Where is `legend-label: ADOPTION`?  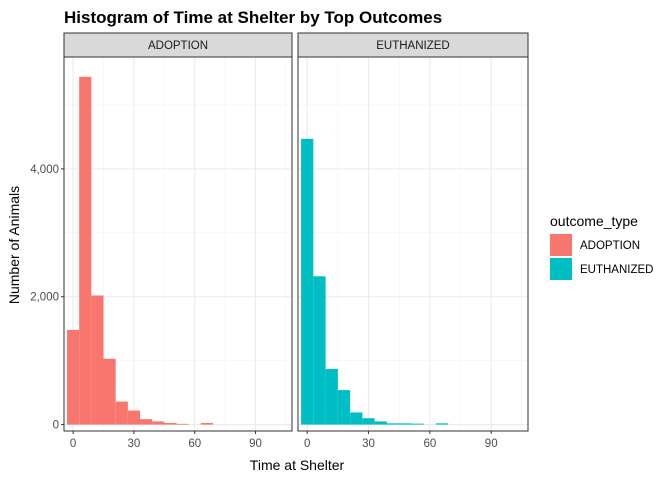 legend-label: ADOPTION is located at coordinates (610, 246).